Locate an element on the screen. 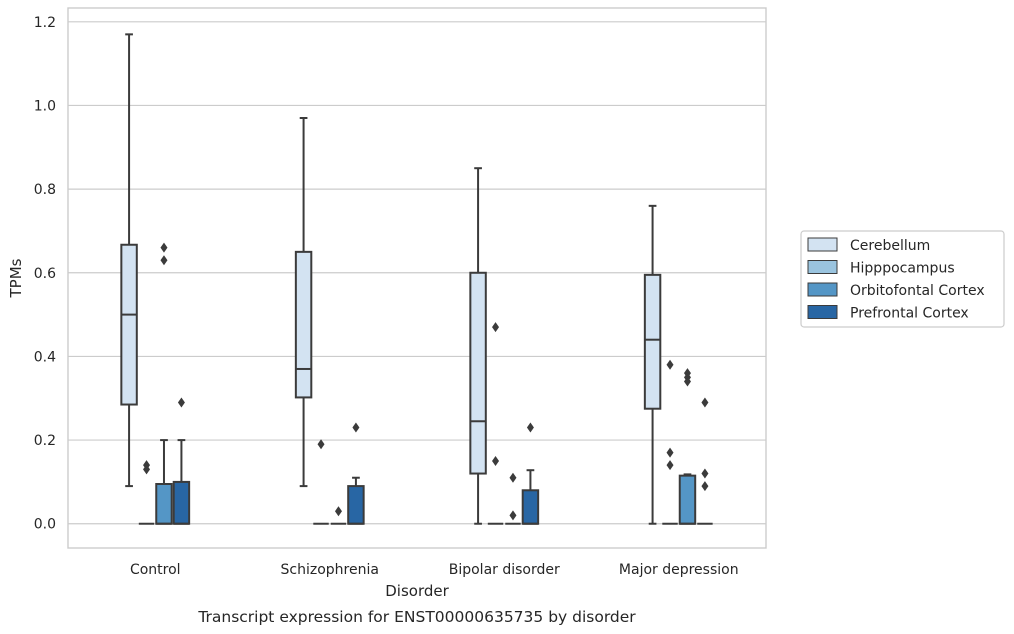 The image size is (1014, 634). legend-item: Prefrontal Cortex is located at coordinates (888, 313).